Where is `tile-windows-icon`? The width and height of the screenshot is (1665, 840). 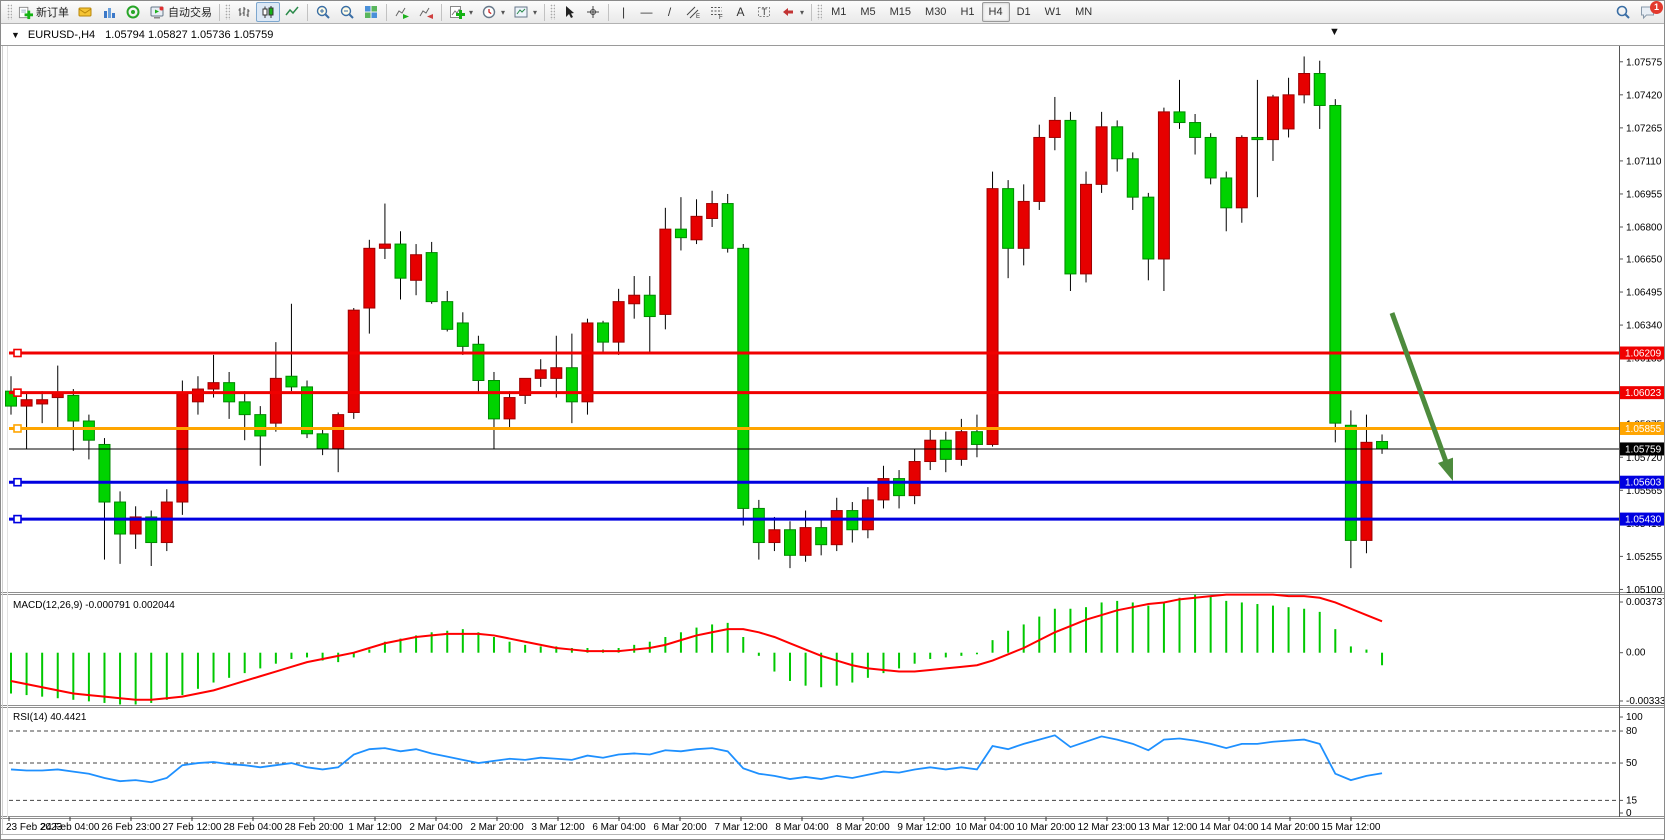 tile-windows-icon is located at coordinates (371, 12).